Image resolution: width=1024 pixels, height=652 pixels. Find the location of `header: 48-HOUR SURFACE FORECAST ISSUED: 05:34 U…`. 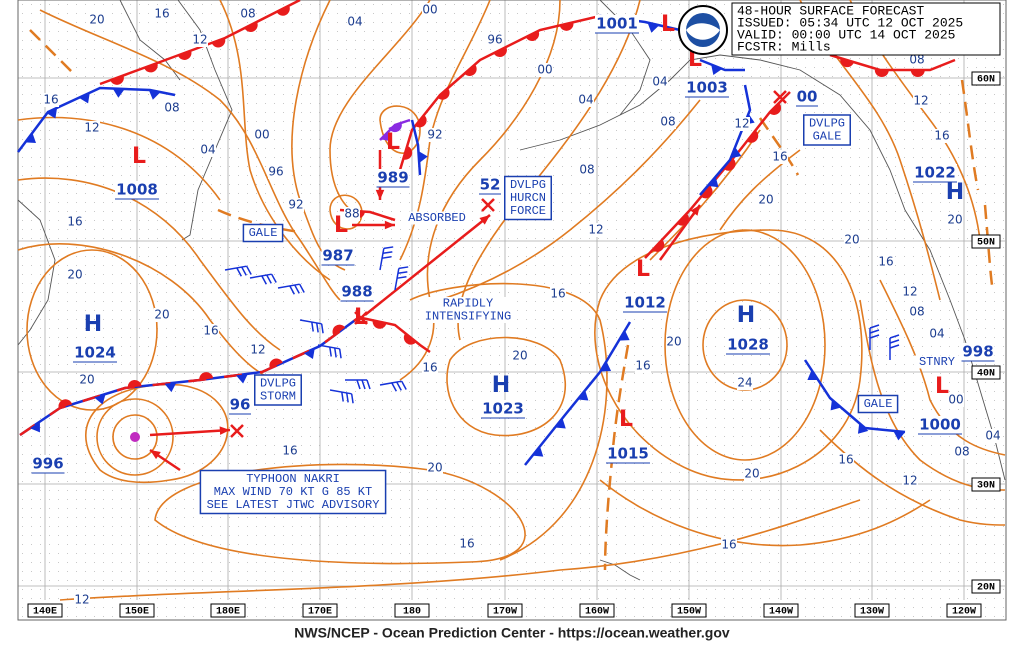

header: 48-HOUR SURFACE FORECAST ISSUED: 05:34 U… is located at coordinates (839, 29).